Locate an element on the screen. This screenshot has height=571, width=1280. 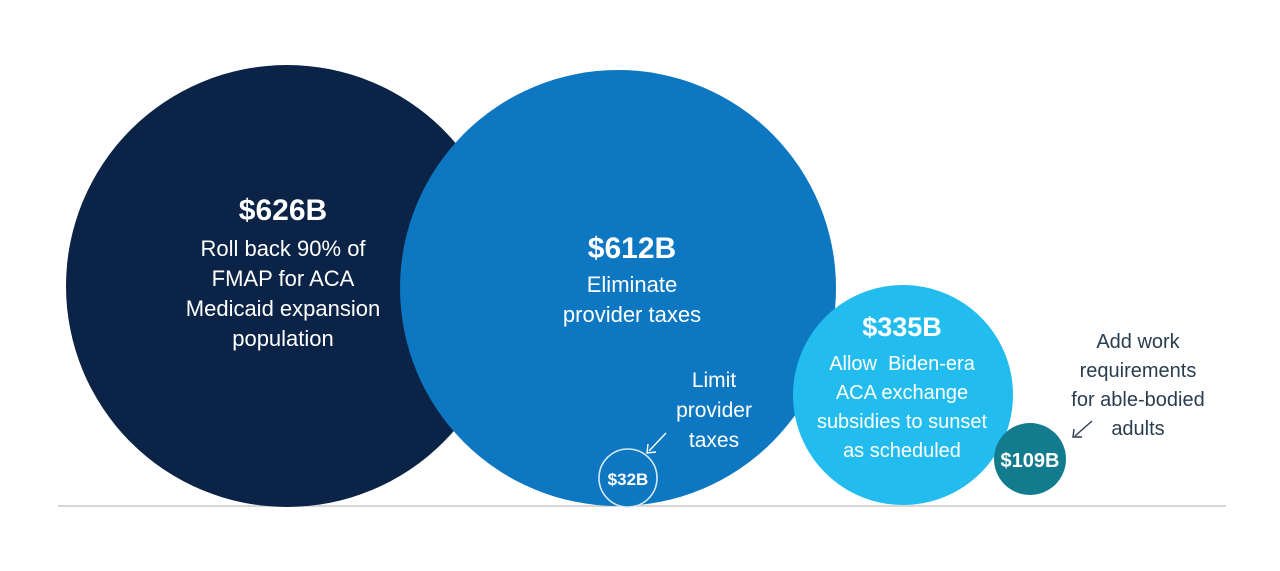
callout-work-arrow-head is located at coordinates (1077, 433).